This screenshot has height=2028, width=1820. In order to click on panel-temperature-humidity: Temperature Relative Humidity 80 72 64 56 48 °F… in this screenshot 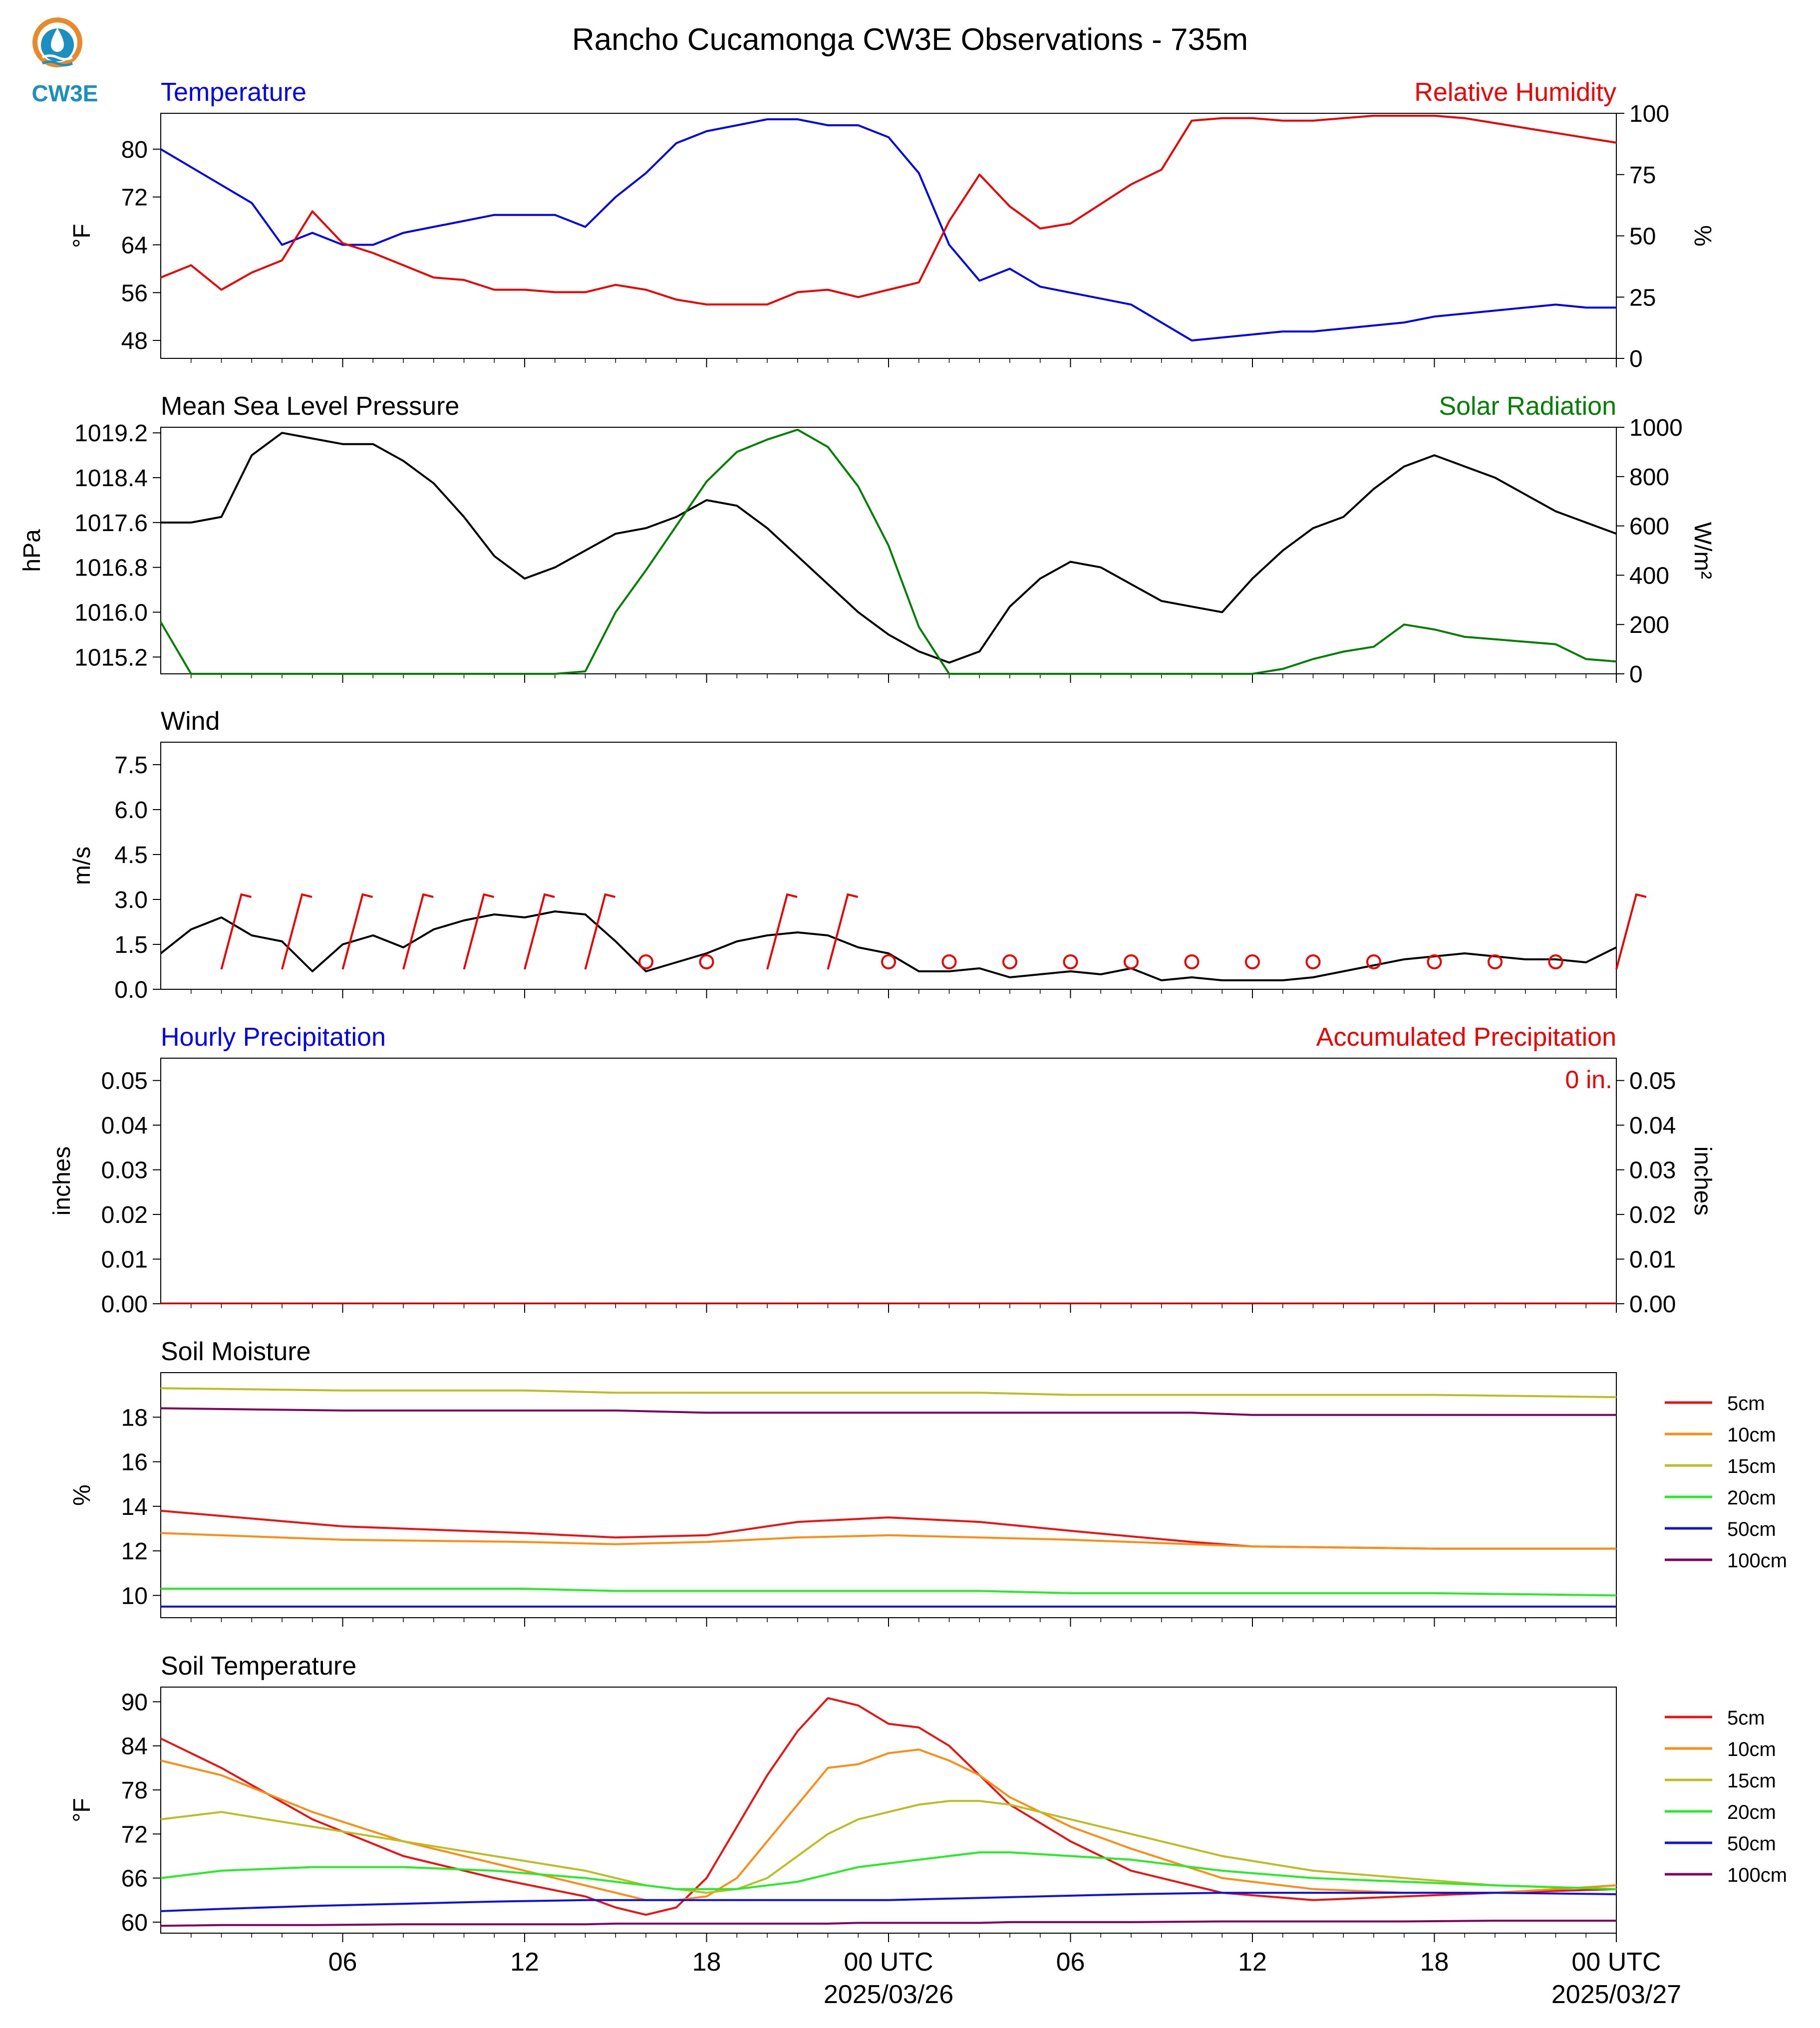, I will do `click(892, 225)`.